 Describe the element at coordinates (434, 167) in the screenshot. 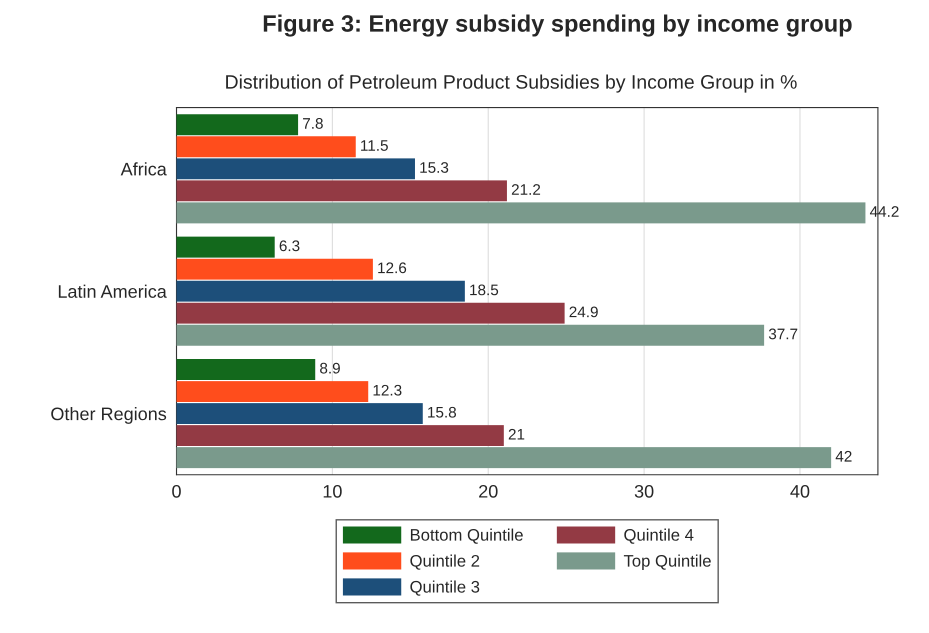

I see `data-label: 15.3` at that location.